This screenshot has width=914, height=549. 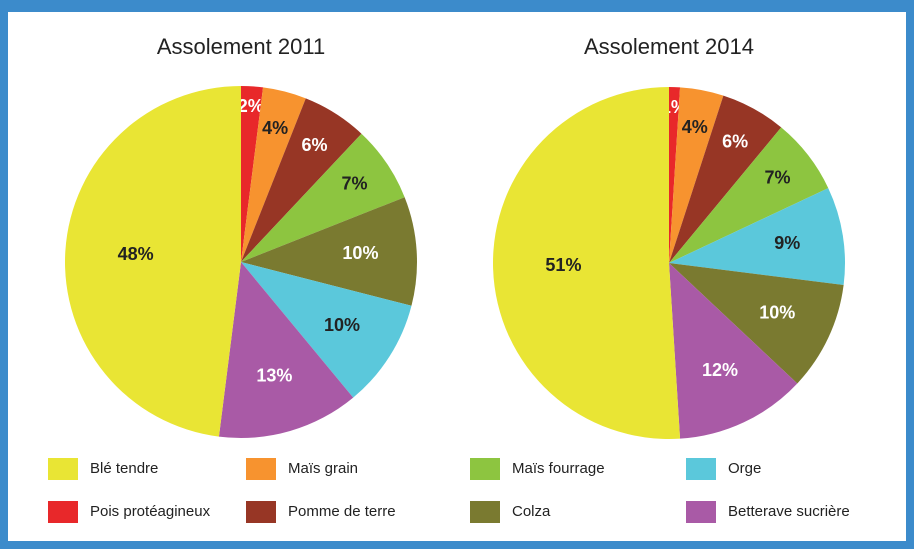 What do you see at coordinates (241, 46) in the screenshot?
I see `chart-title: Assolement 2011` at bounding box center [241, 46].